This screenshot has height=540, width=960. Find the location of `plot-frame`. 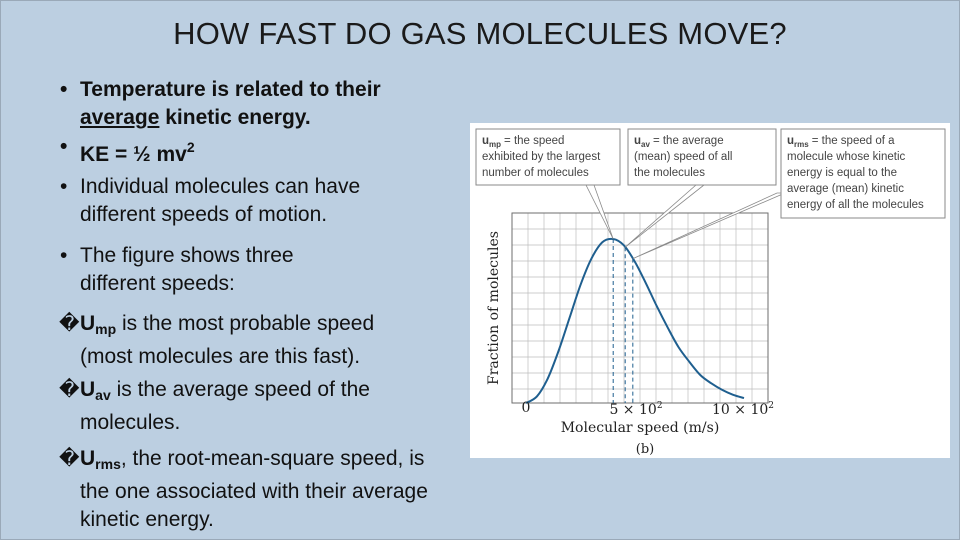

plot-frame is located at coordinates (640, 308).